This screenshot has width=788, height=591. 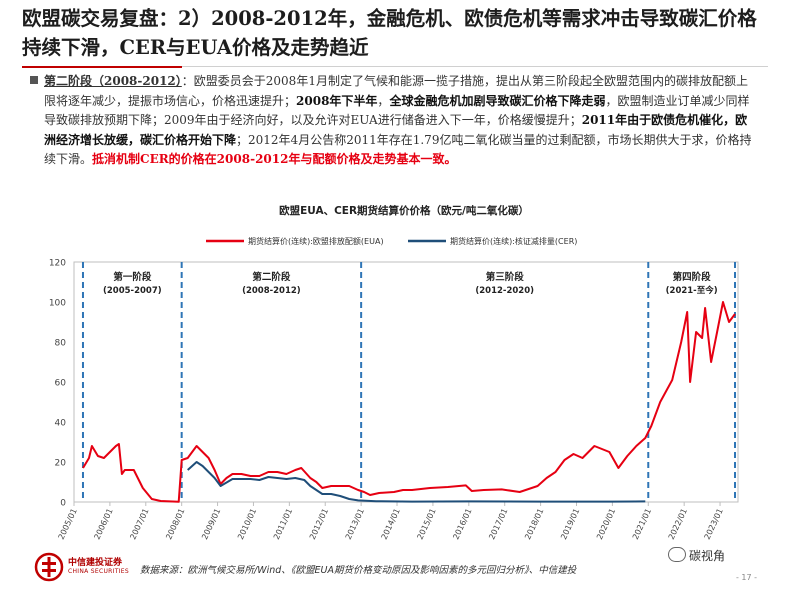 I want to click on y-tick-label: 40, so click(x=61, y=424).